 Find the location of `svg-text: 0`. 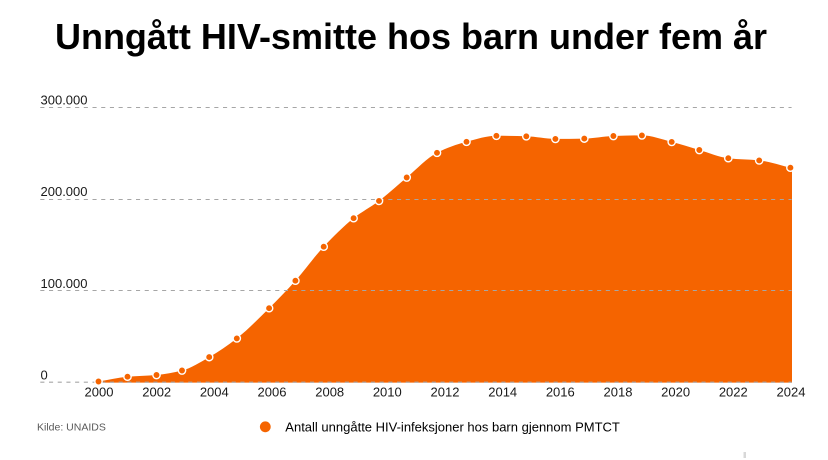

svg-text: 0 is located at coordinates (44, 375).